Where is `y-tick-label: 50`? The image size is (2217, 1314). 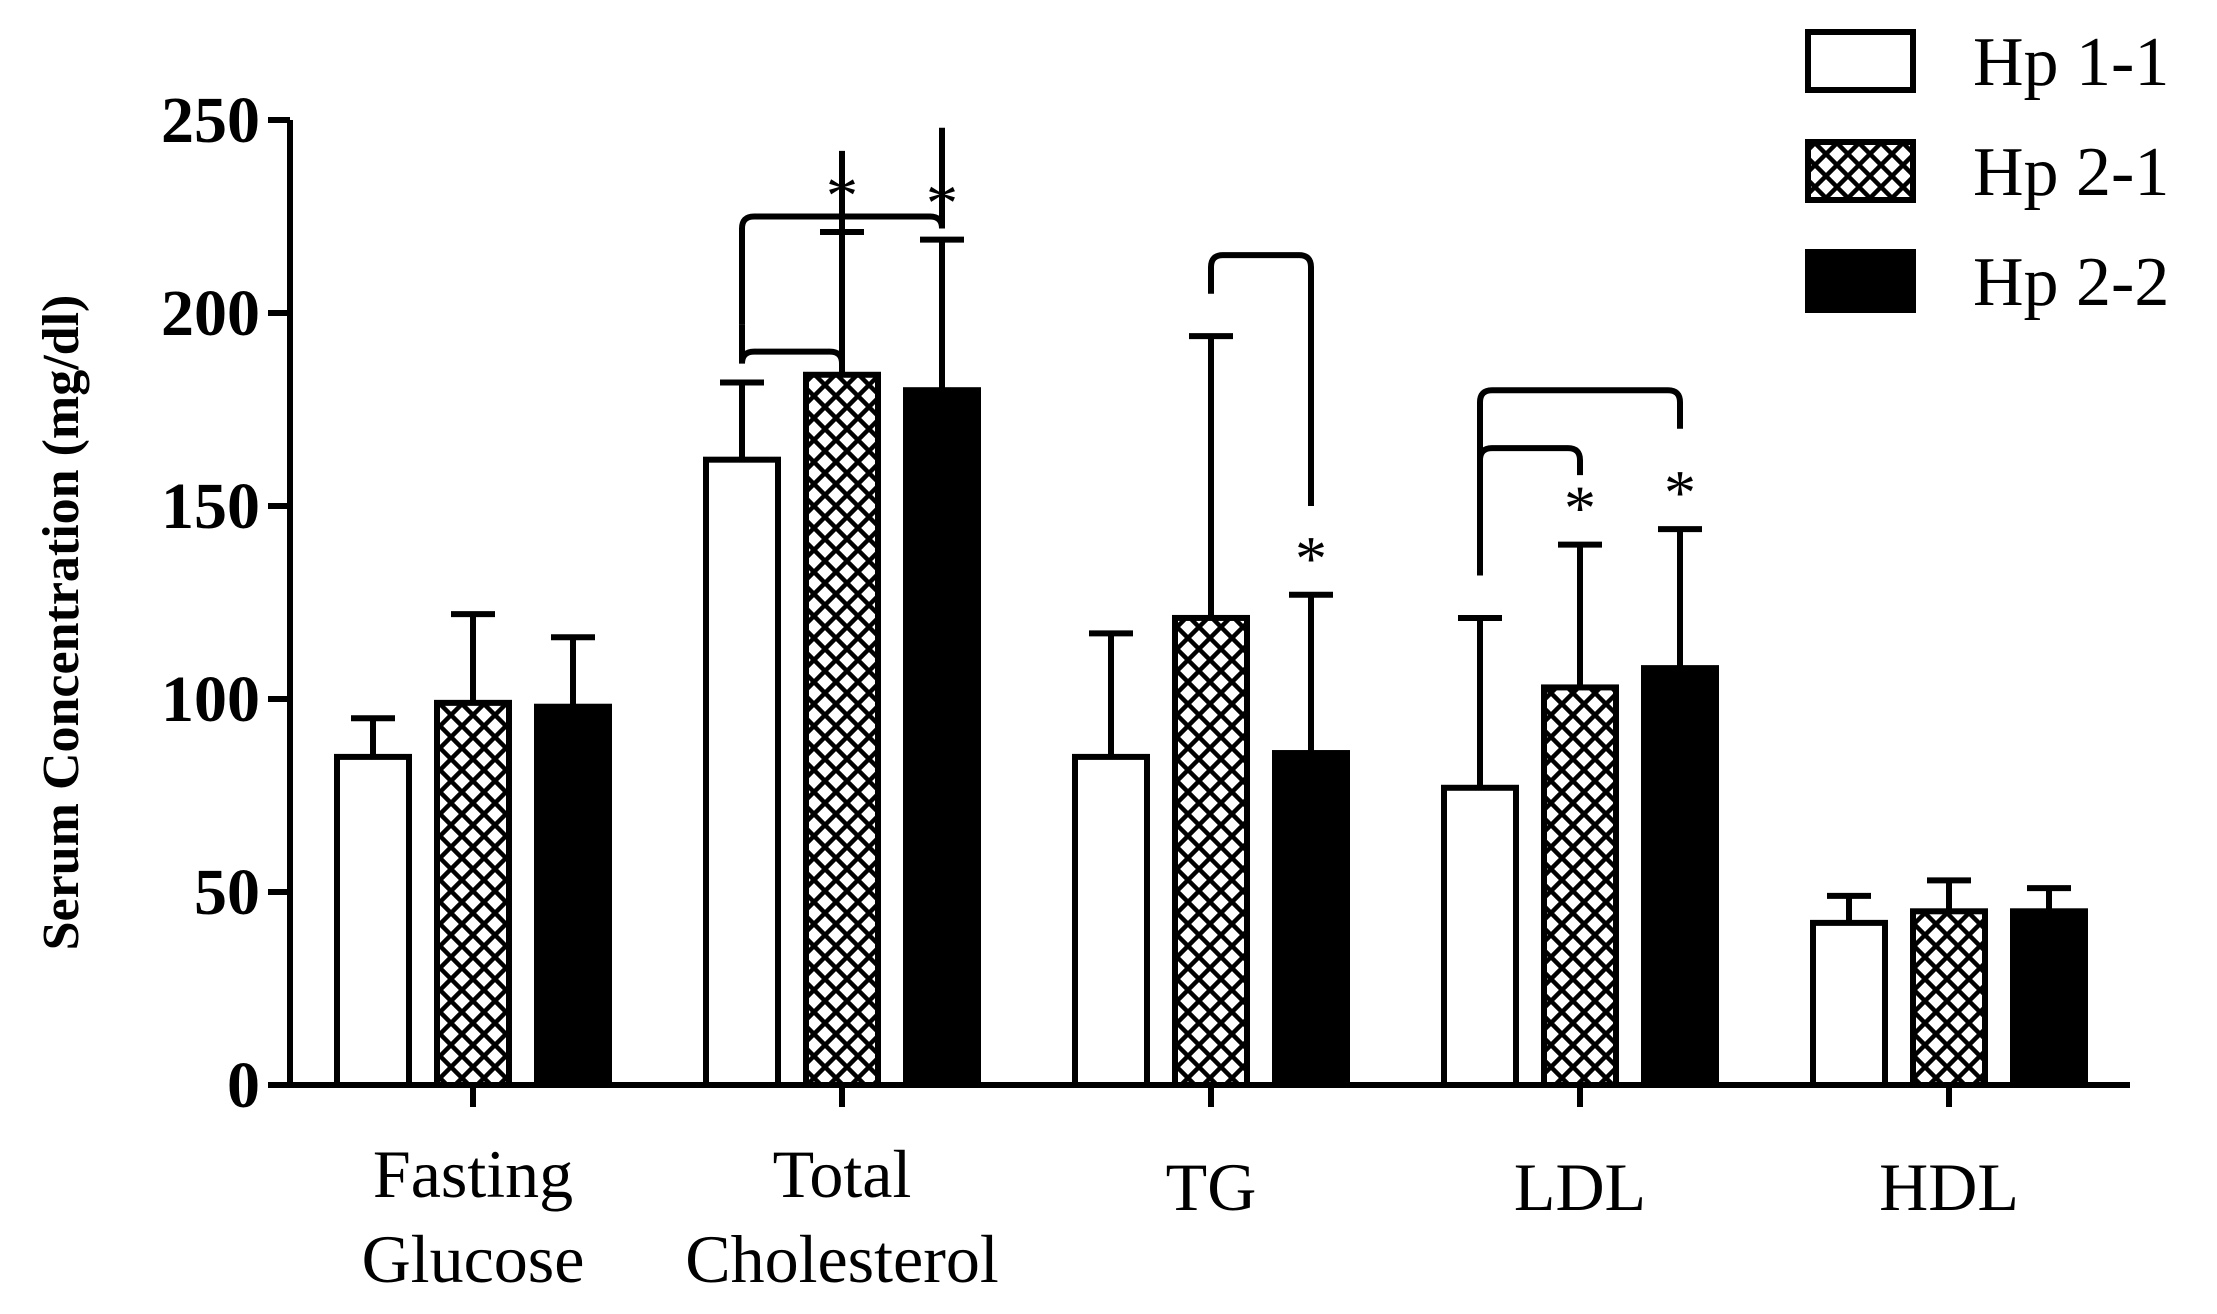 y-tick-label: 50 is located at coordinates (227, 892).